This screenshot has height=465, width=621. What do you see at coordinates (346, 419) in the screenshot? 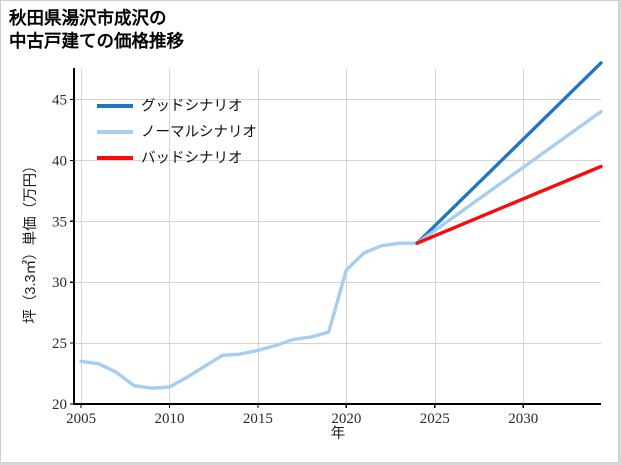
I see `x-tick-label: 2020` at bounding box center [346, 419].